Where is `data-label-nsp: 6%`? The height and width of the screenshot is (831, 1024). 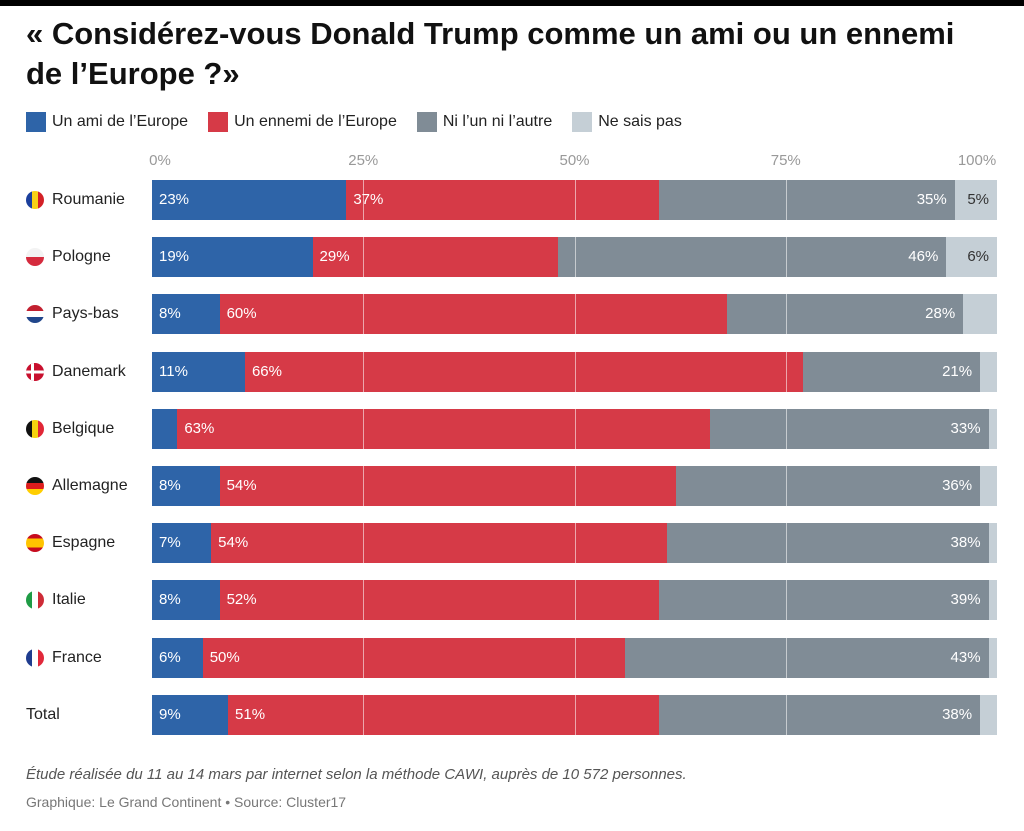
data-label-nsp: 6% is located at coordinates (978, 257).